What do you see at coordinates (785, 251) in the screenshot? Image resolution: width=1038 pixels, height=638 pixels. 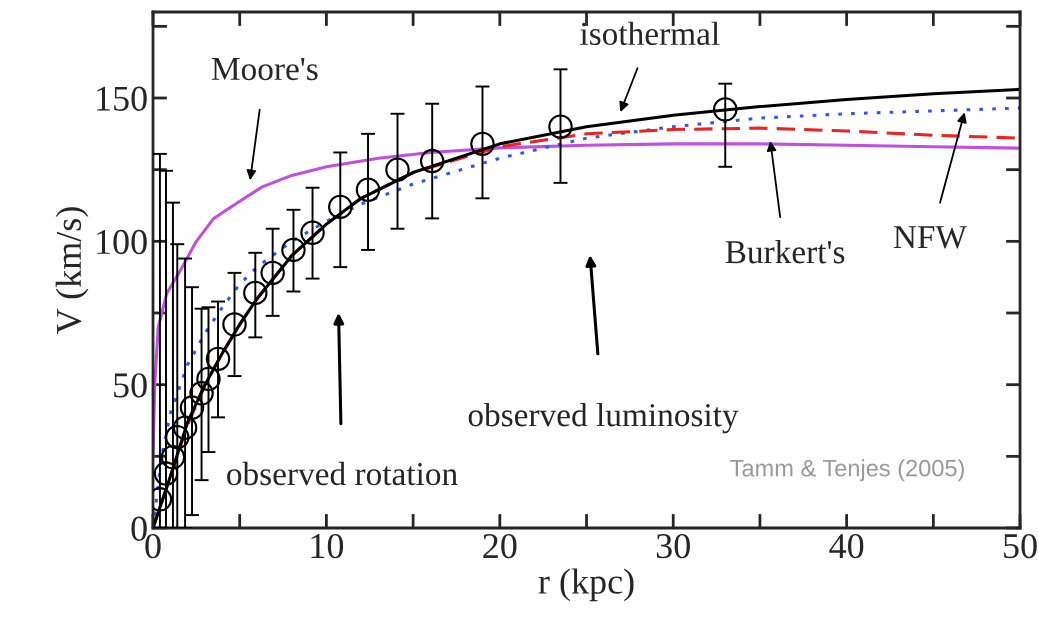 I see `annotation: Burkert's` at bounding box center [785, 251].